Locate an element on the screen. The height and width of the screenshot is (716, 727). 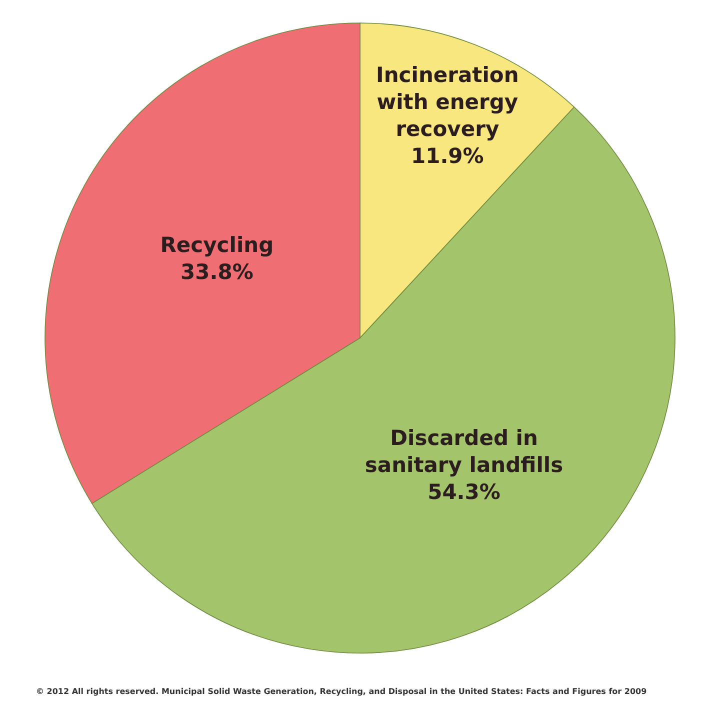
data-label: 54.3% is located at coordinates (464, 492).